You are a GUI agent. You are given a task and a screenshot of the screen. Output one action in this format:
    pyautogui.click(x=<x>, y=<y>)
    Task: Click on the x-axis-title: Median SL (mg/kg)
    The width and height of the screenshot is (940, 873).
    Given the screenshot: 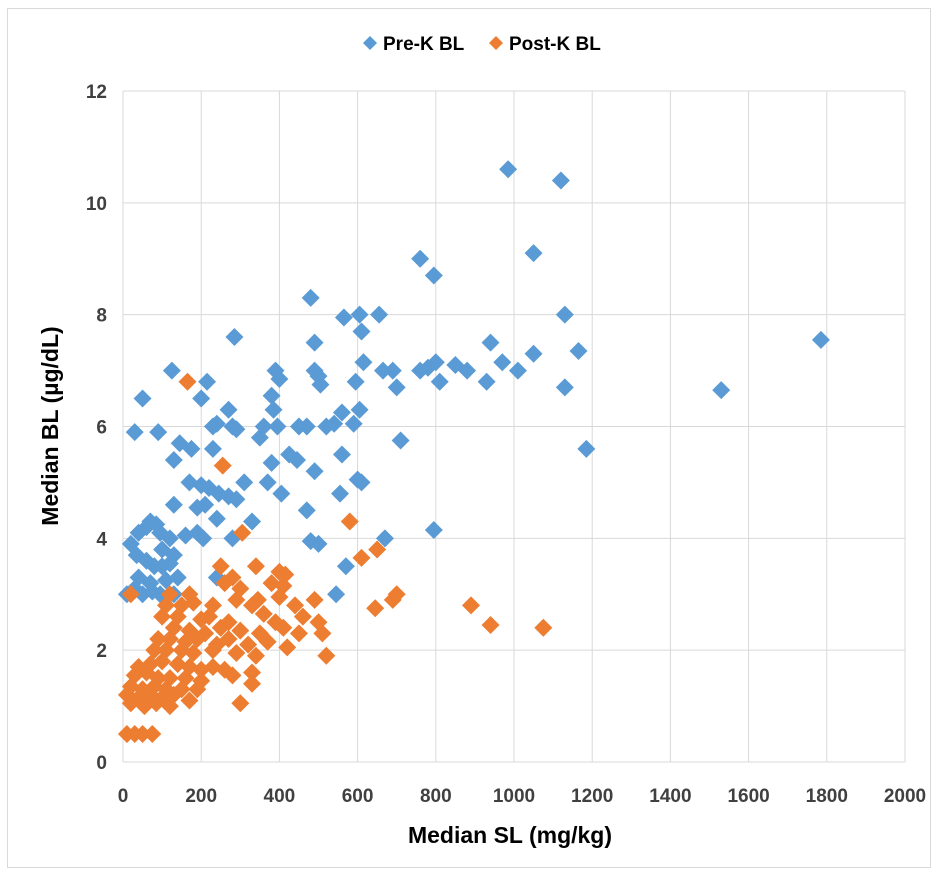 What is the action you would take?
    pyautogui.click(x=510, y=835)
    